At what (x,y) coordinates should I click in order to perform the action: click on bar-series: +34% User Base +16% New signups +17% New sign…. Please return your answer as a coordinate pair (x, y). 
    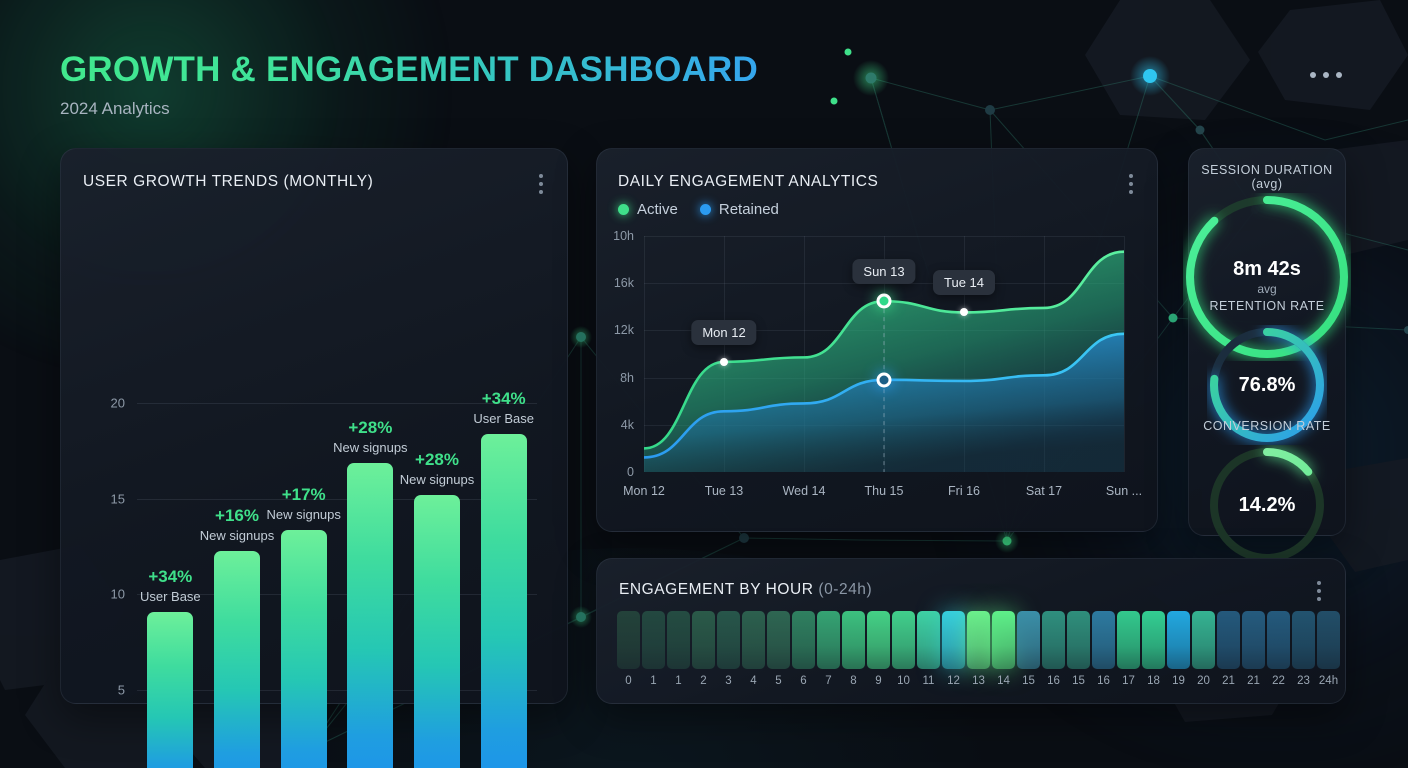
    Looking at the image, I should click on (337, 578).